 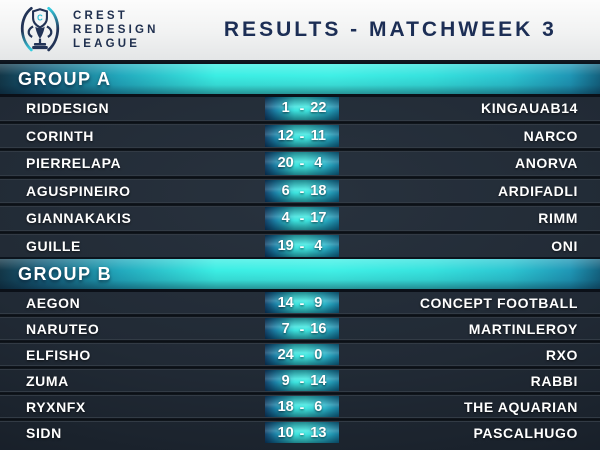 I want to click on home-team-name: PIERRELAPA, so click(x=74, y=163).